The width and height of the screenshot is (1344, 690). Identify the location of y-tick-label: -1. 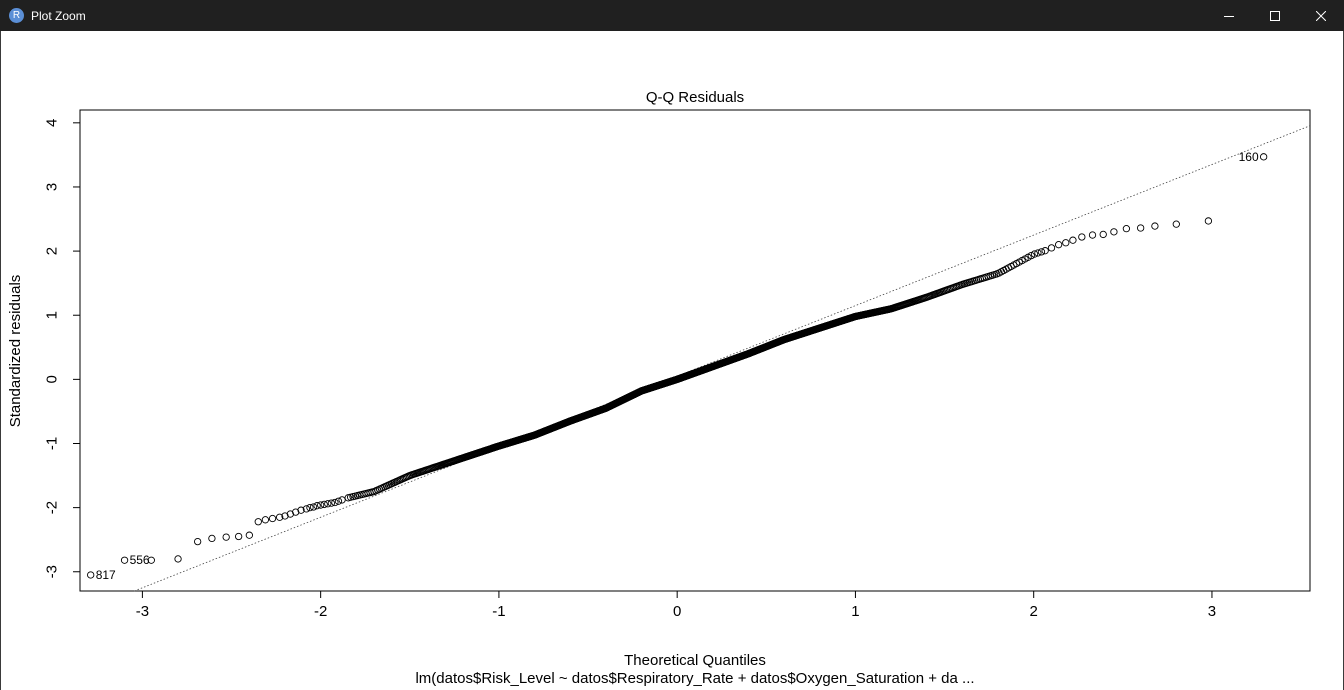
(52, 443).